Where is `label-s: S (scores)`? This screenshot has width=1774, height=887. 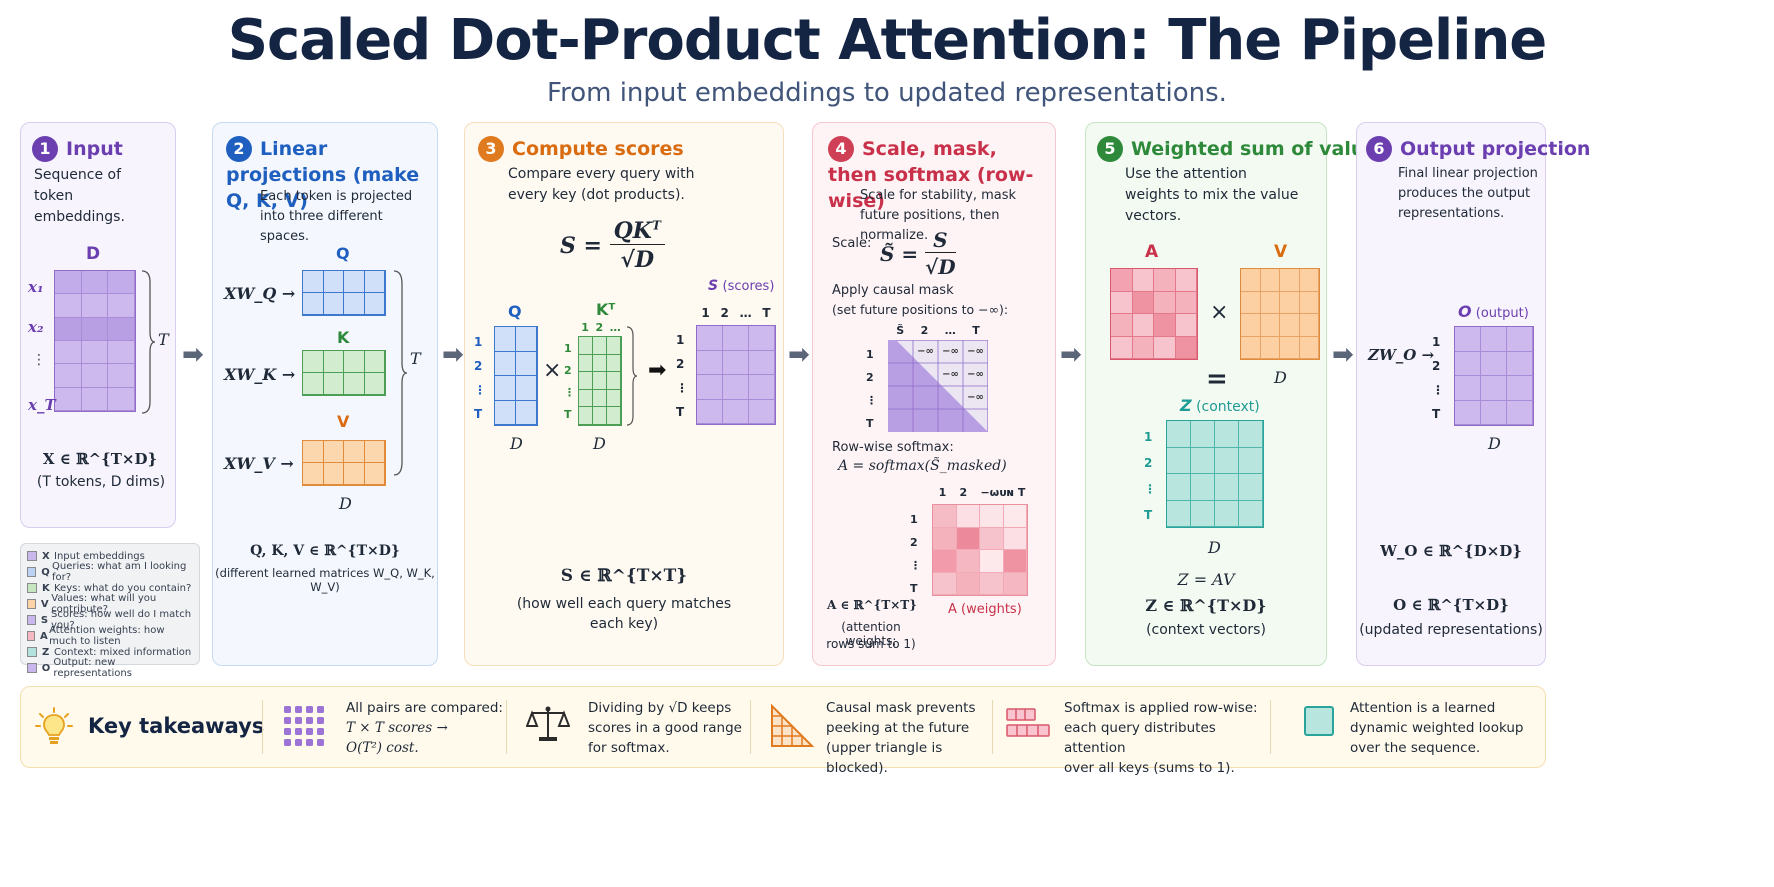
label-s: S (scores) is located at coordinates (741, 286).